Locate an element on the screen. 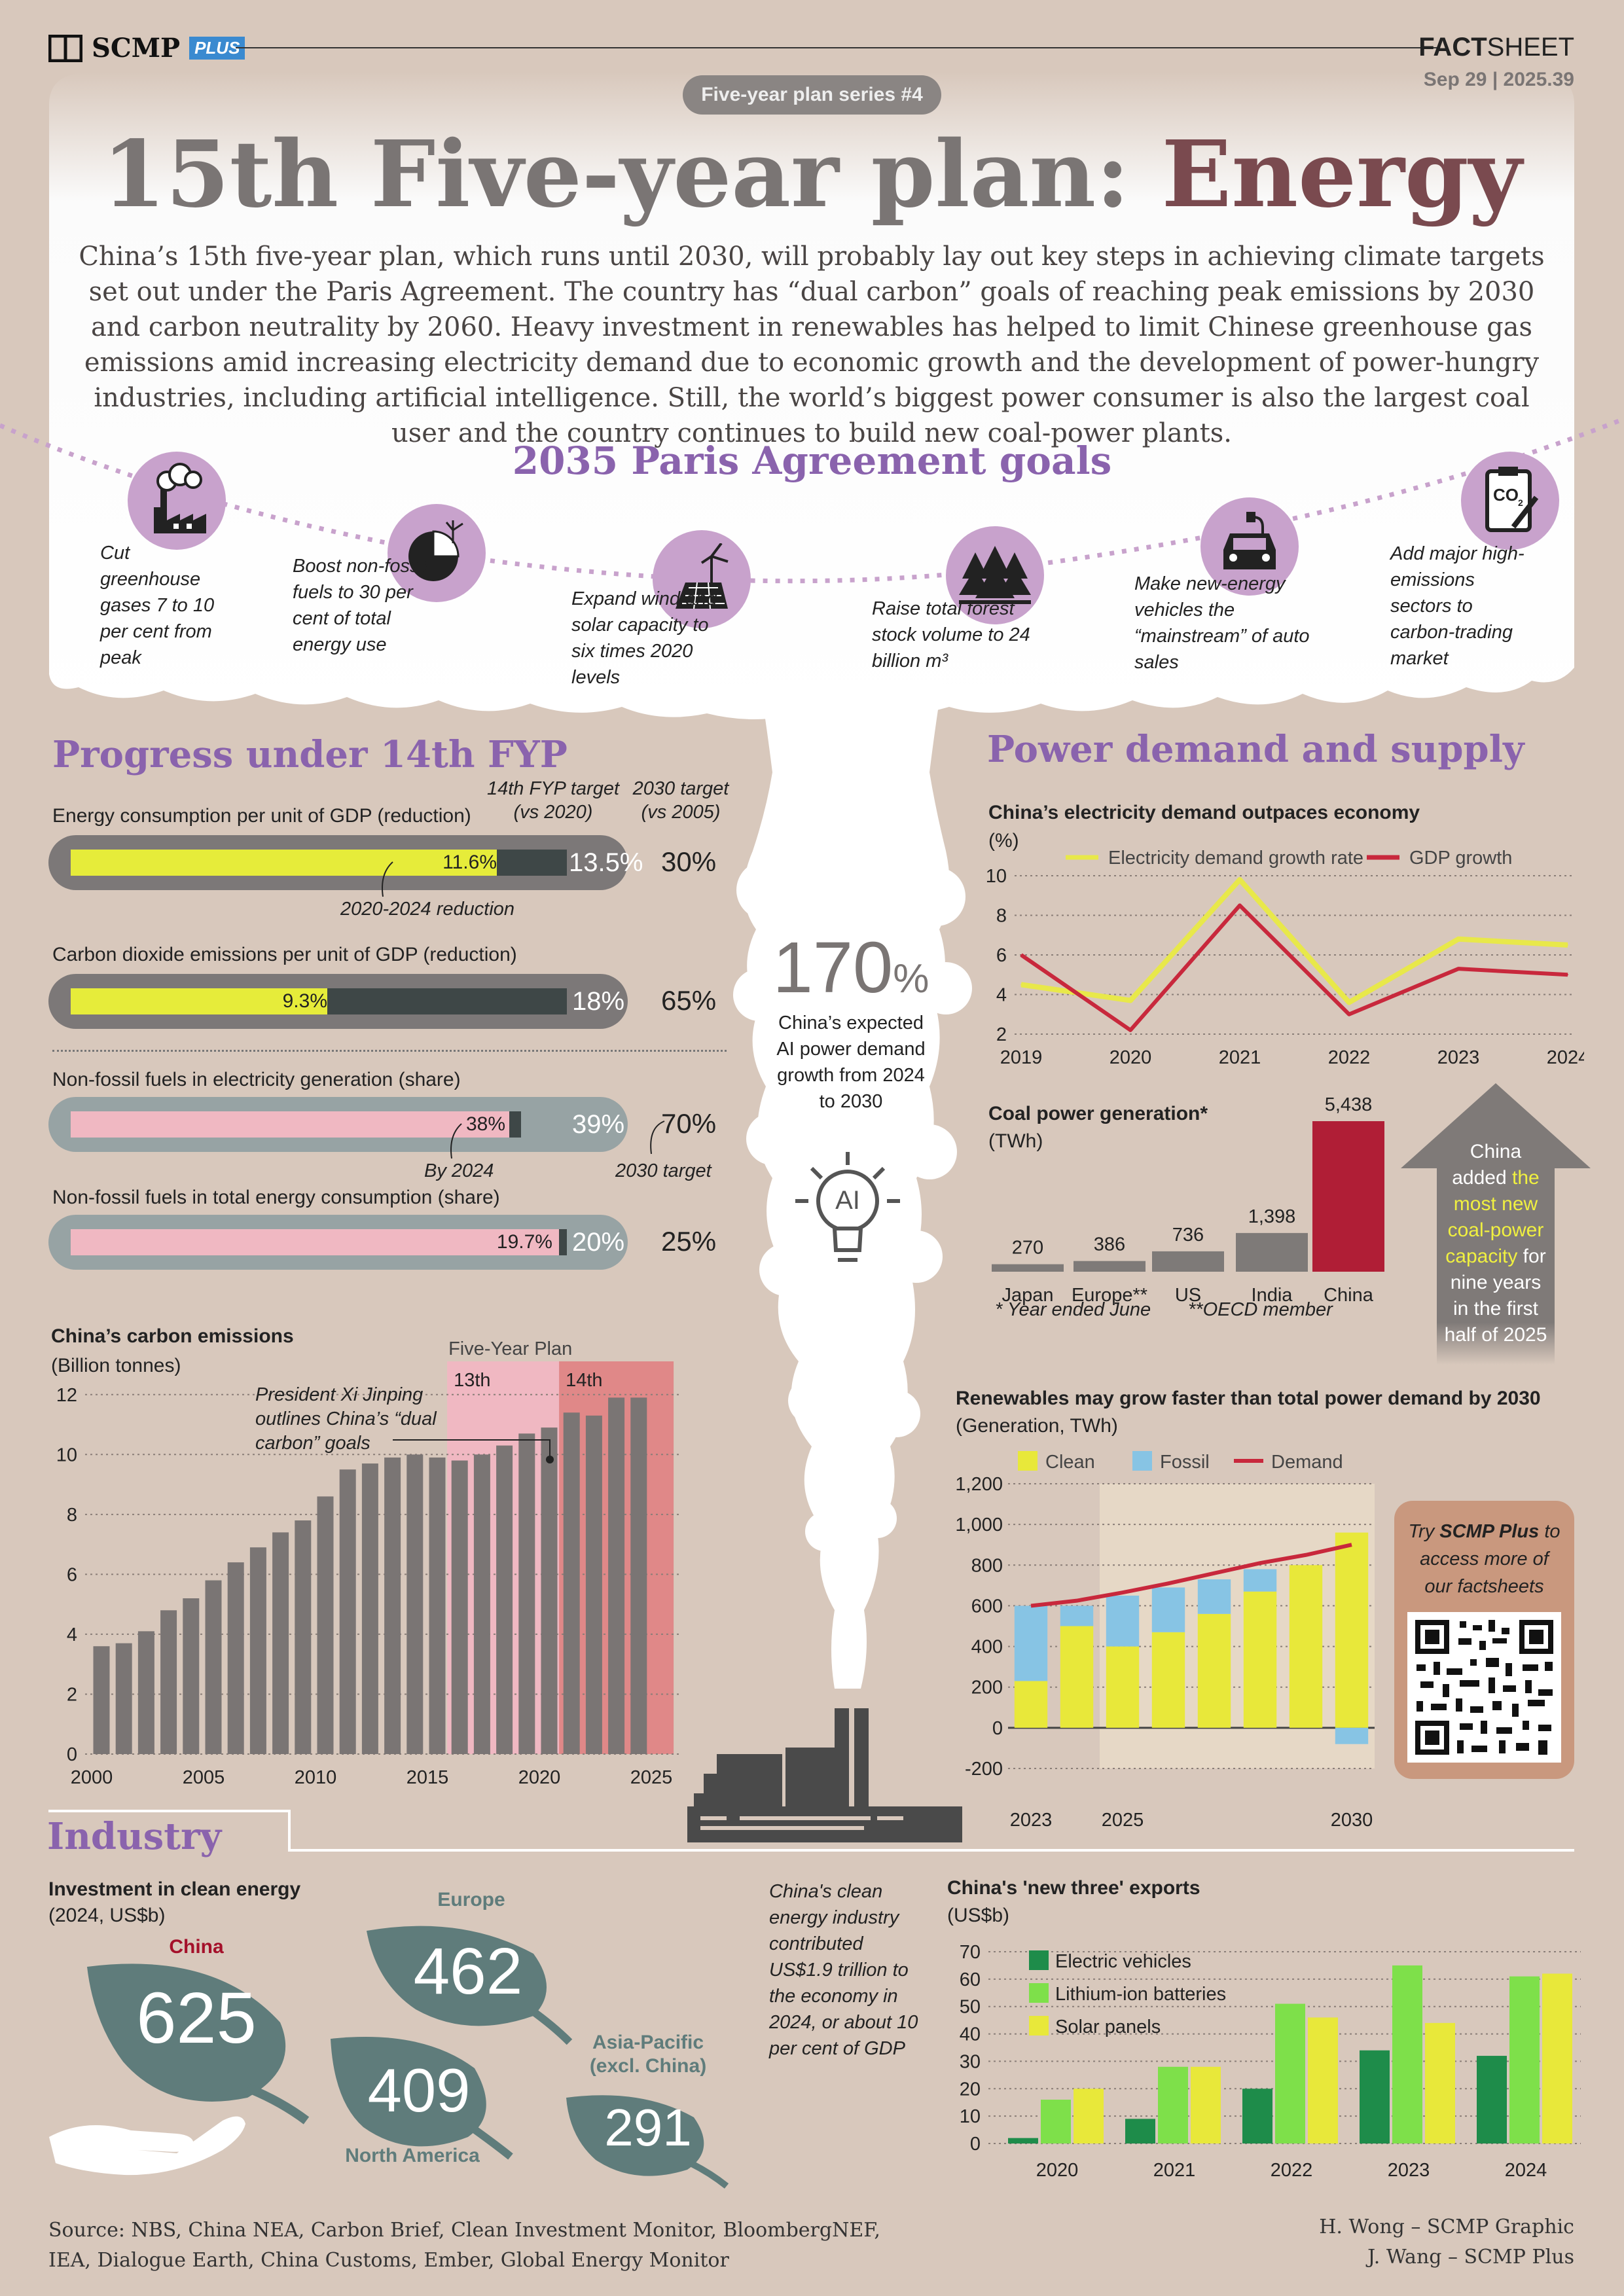  invest-value-europe: 462 is located at coordinates (468, 1971).